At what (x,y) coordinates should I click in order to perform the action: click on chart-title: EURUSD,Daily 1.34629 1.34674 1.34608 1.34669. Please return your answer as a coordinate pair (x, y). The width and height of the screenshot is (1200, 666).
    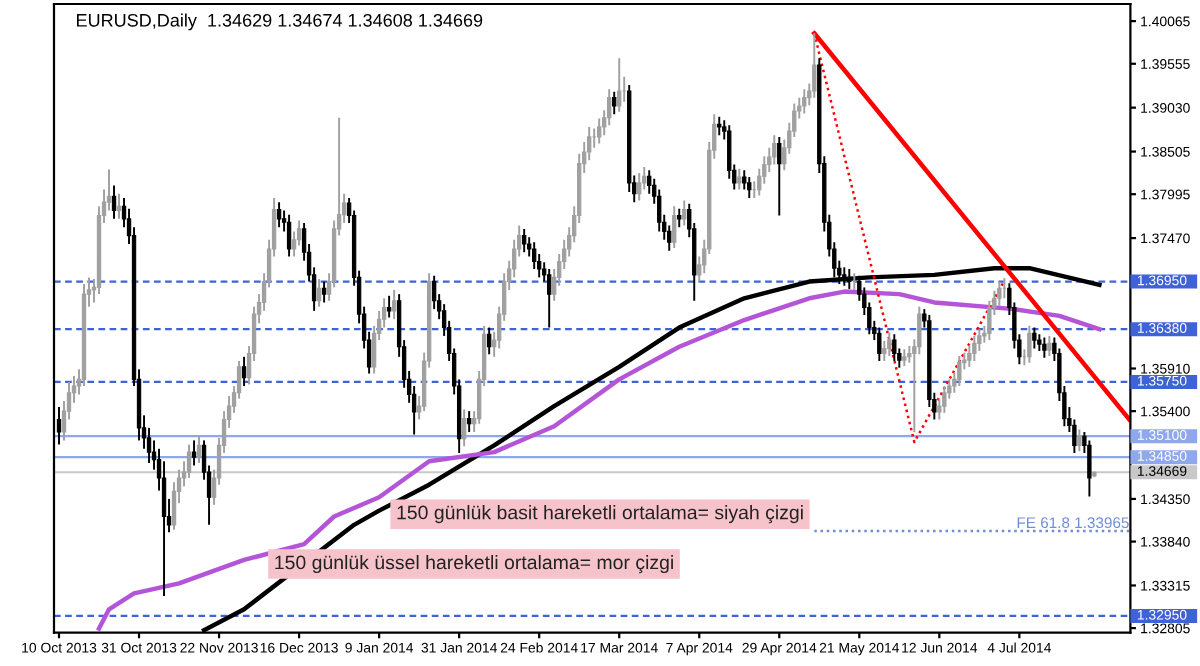
    Looking at the image, I should click on (280, 22).